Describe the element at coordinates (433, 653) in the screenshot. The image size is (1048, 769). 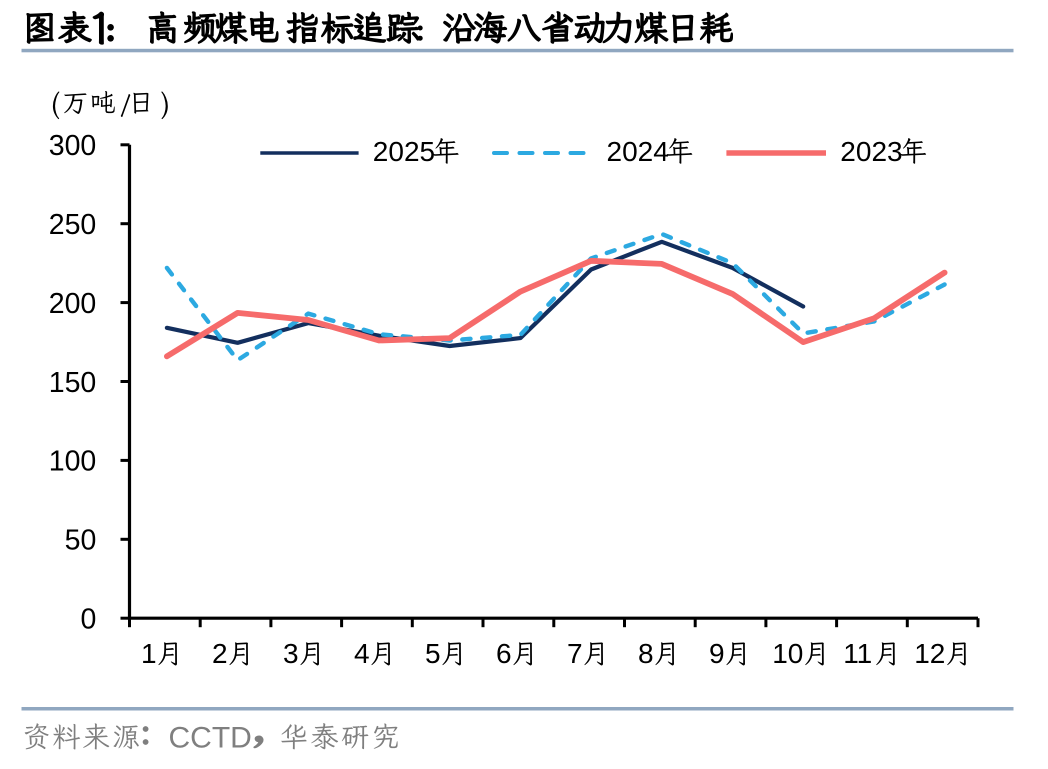
I see `svg-text: 5` at that location.